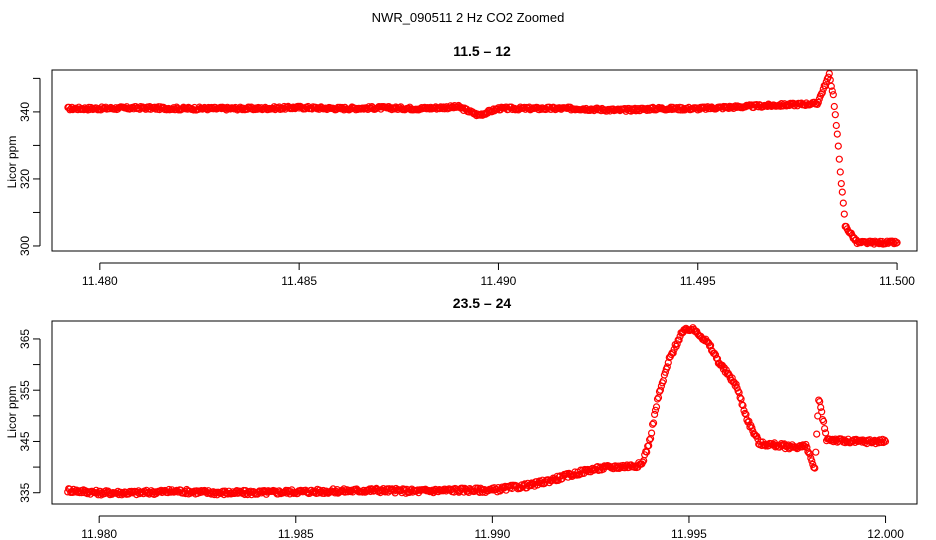 This screenshot has width=936, height=540. I want to click on y-tick-label: 300, so click(25, 246).